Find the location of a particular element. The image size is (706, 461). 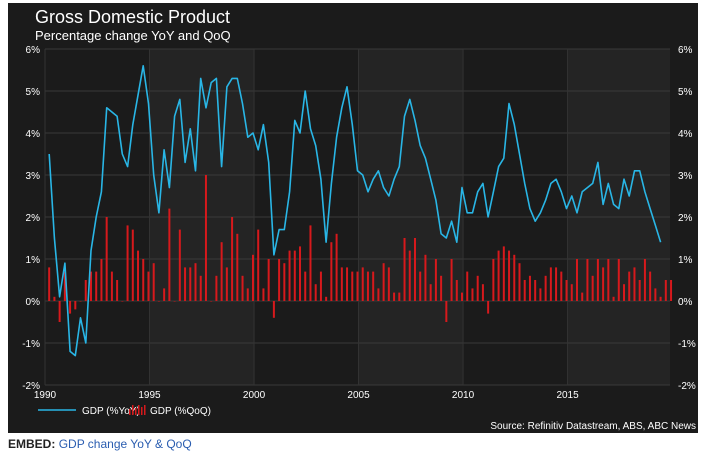

legend-label-yoy: GDP (%YoY) is located at coordinates (111, 411).